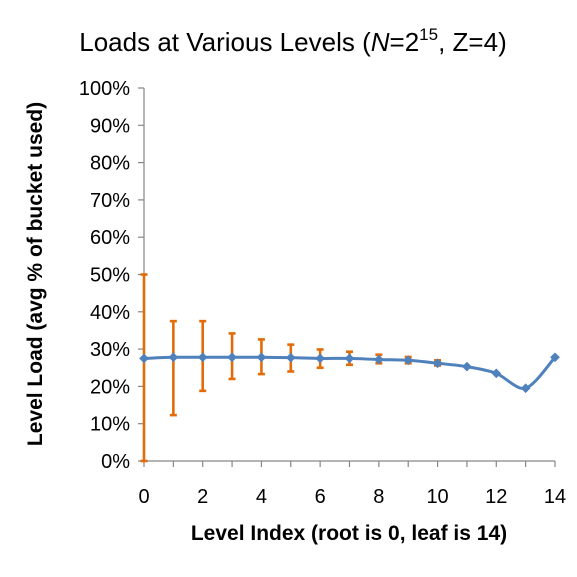 This screenshot has height=577, width=577. I want to click on title-rest: , Z=4), so click(472, 42).